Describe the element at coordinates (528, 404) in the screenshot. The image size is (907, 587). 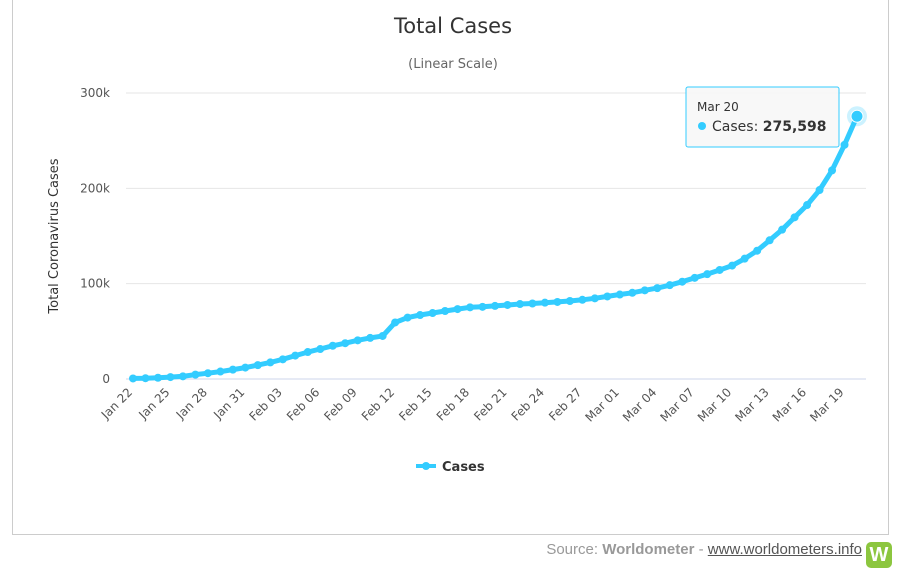
I see `x-tick-label: Feb 24` at that location.